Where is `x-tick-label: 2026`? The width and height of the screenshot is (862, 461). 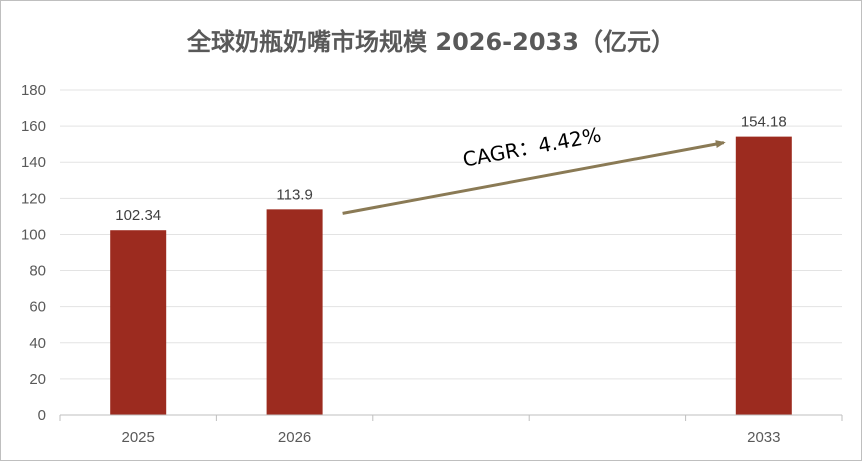 x-tick-label: 2026 is located at coordinates (294, 437).